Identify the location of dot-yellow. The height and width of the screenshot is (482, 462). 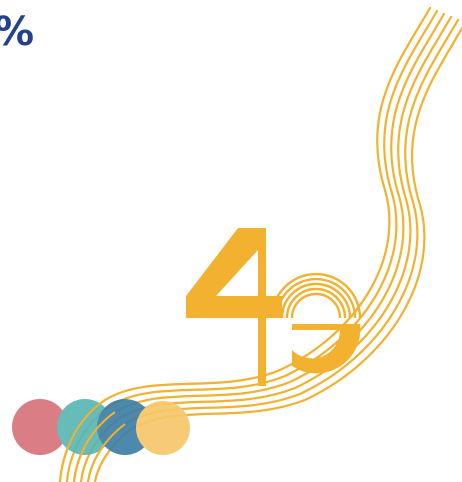
(163, 428).